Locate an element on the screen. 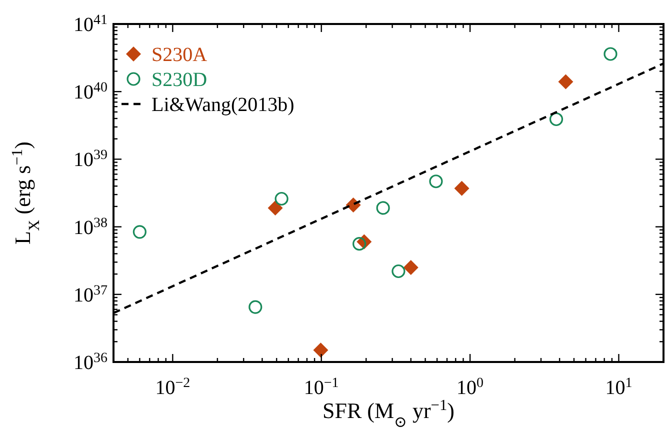 The width and height of the screenshot is (671, 432). x-tick-label: 10$^{−2}$ is located at coordinates (172, 387).